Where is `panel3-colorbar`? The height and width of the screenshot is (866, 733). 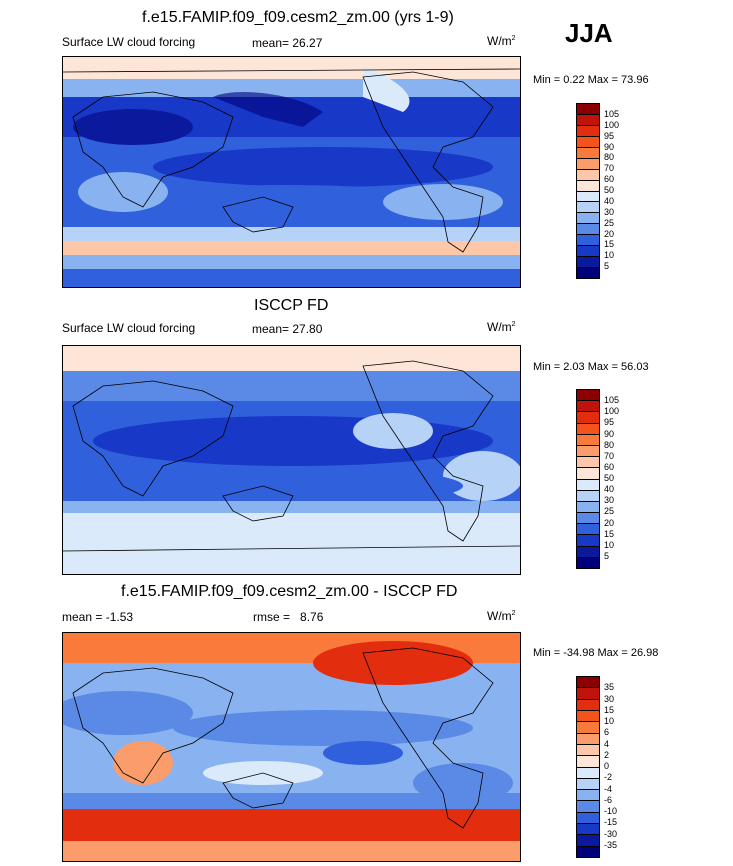 panel3-colorbar is located at coordinates (588, 767).